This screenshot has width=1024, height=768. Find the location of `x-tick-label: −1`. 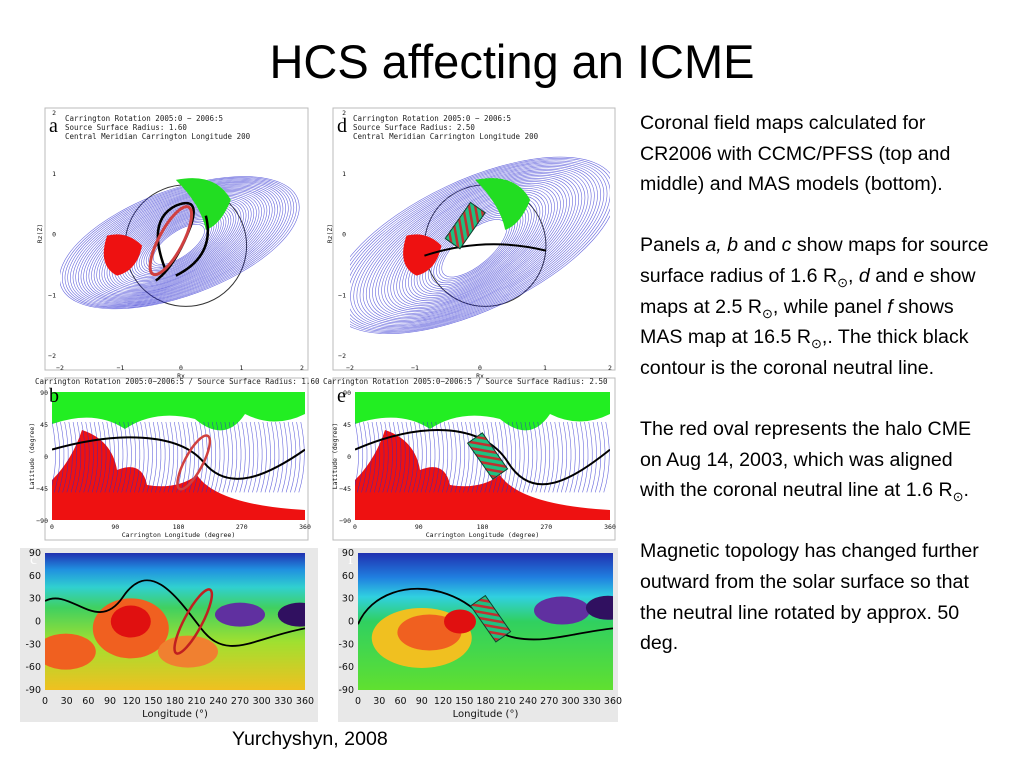

x-tick-label: −1 is located at coordinates (121, 368).